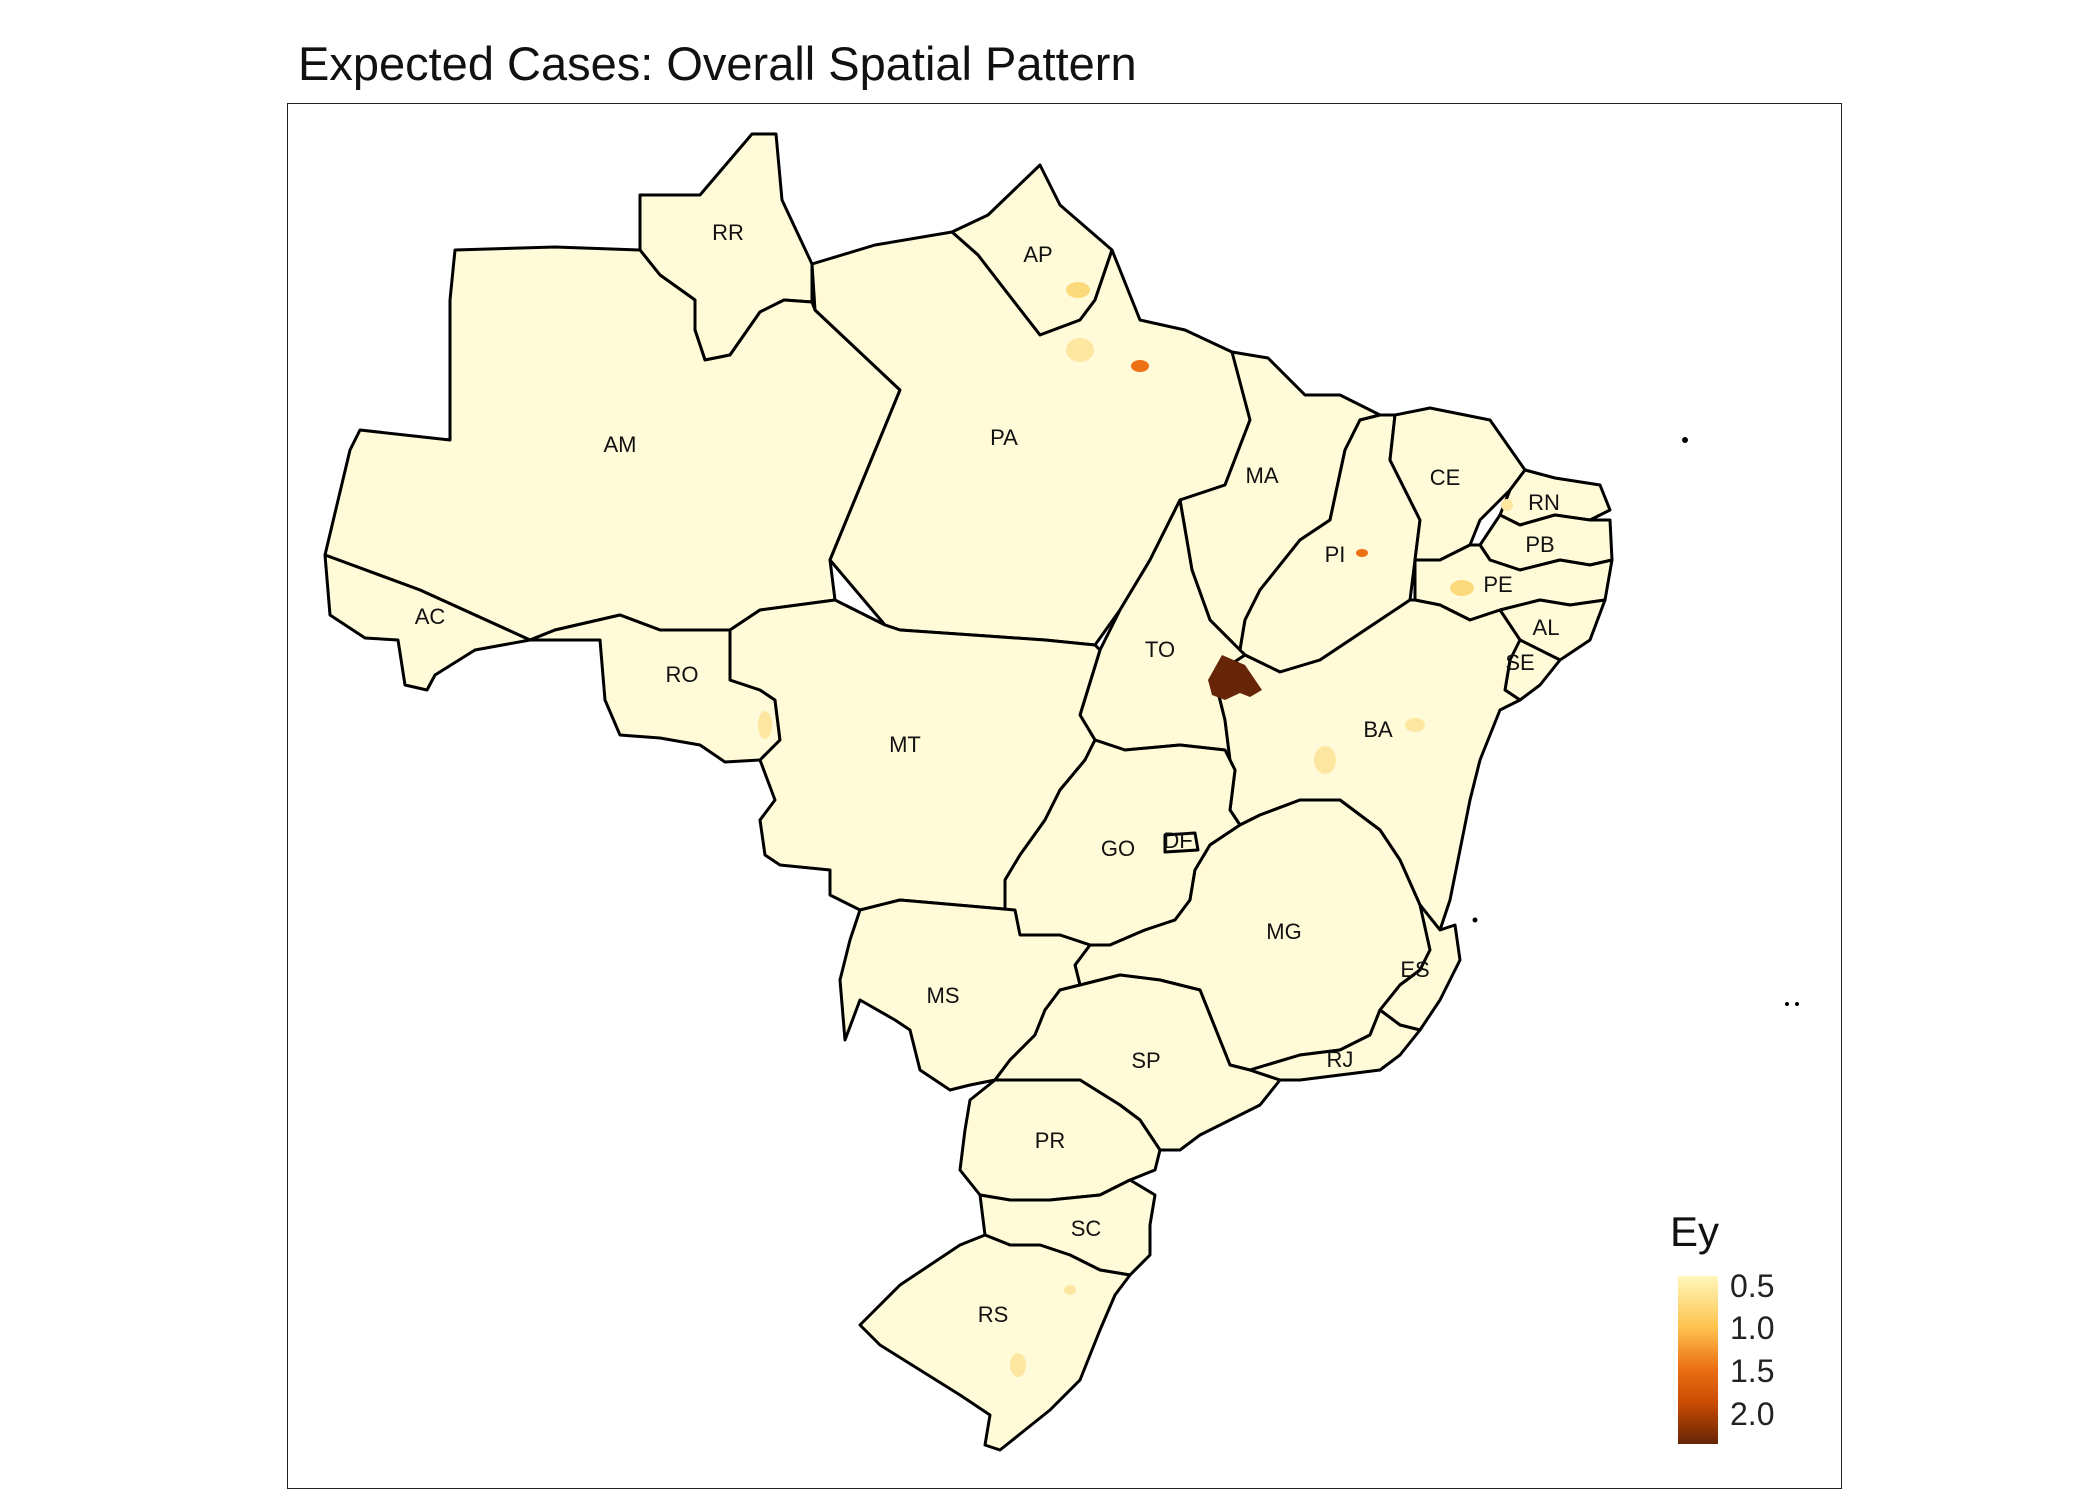 The height and width of the screenshot is (1500, 2100). Describe the element at coordinates (1325, 760) in the screenshot. I see `highlight-ba-patch` at that location.